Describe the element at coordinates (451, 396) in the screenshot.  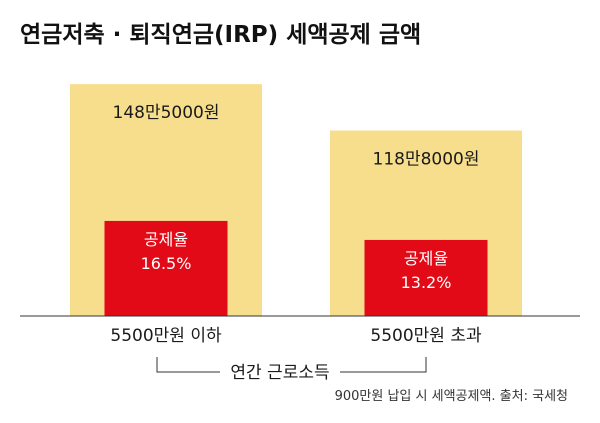
I see `source-note: 900만원 납입 시 세액공제액. 출처: 국세청` at that location.